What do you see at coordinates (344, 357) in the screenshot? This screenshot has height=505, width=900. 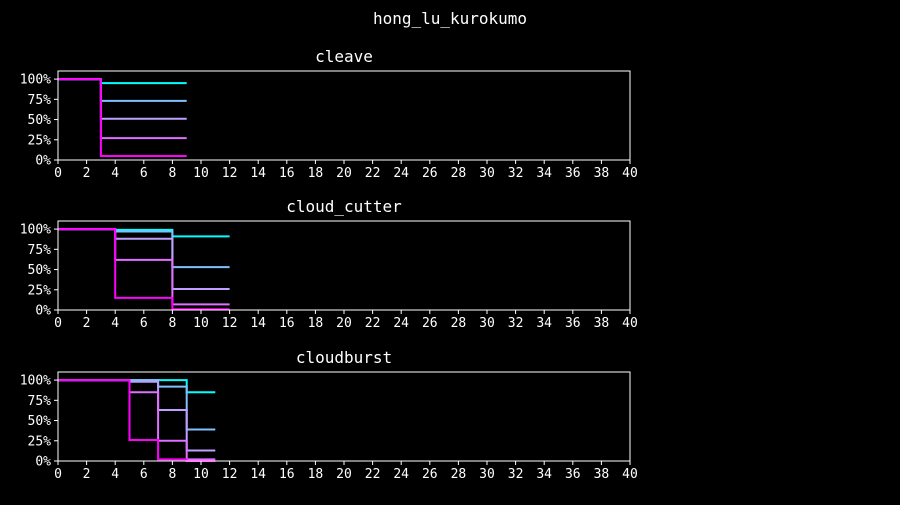 I see `chart-title: cloudburst` at bounding box center [344, 357].